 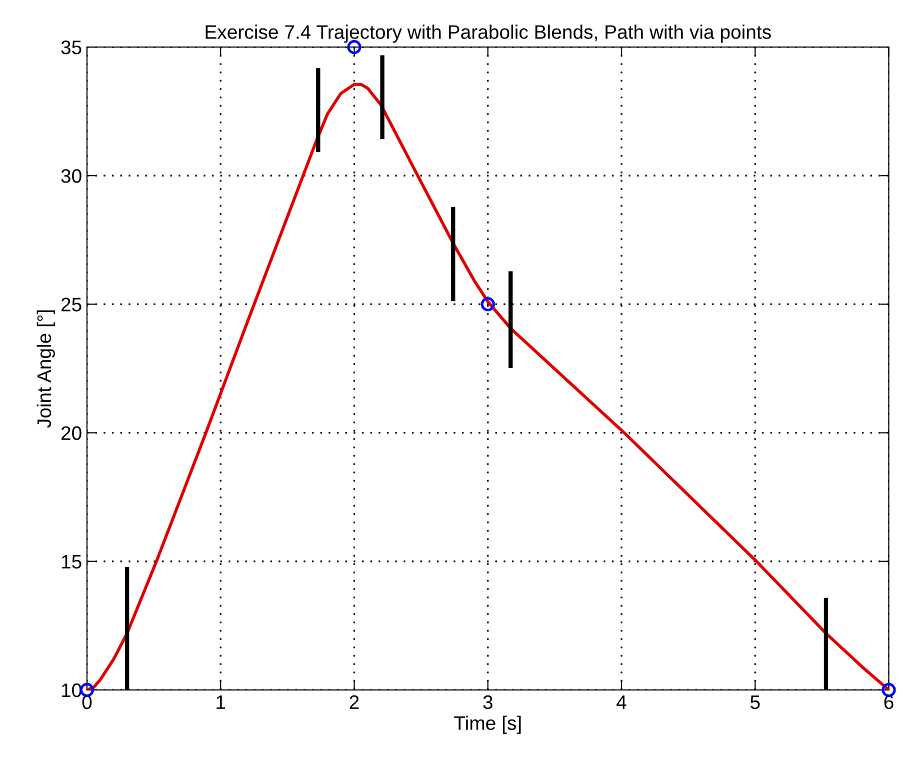 I want to click on y-tick-label: 35, so click(x=71, y=47).